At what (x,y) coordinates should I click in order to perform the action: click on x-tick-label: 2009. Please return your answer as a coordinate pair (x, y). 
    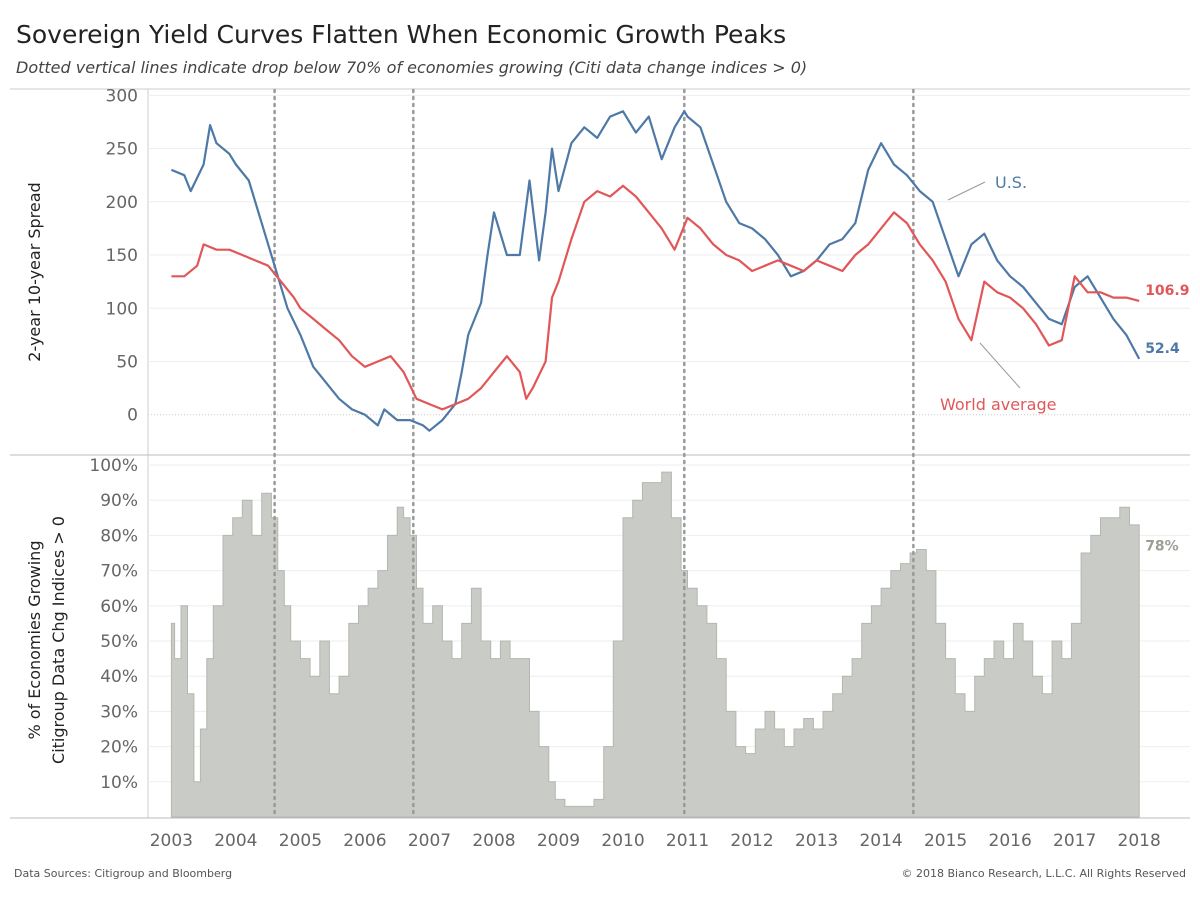
    Looking at the image, I should click on (558, 841).